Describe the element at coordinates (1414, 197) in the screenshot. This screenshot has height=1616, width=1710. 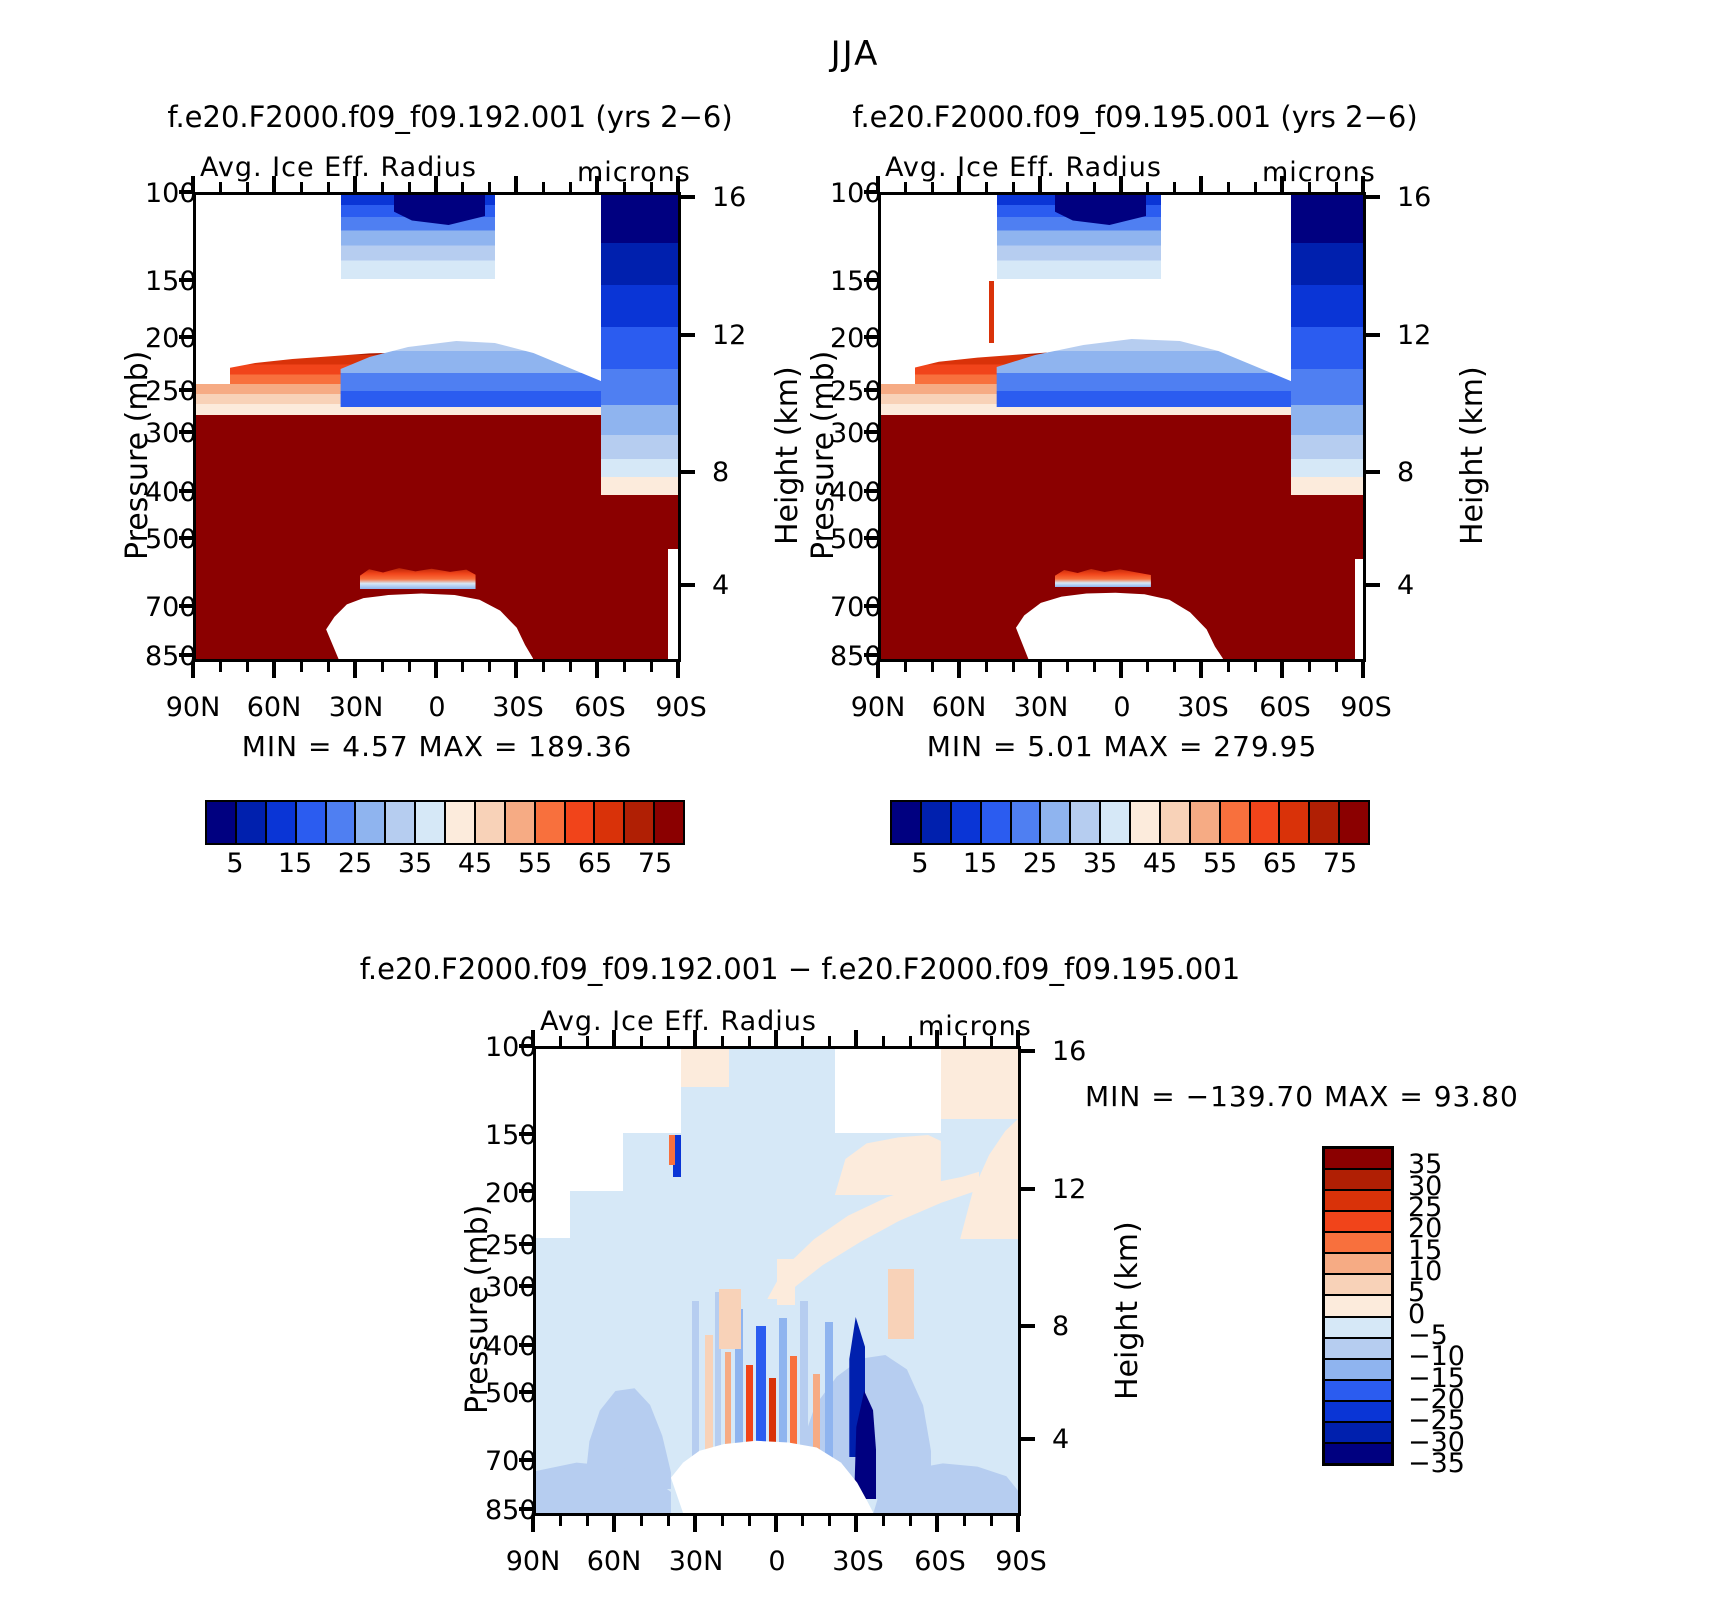
I see `y2tick-16-r: 16` at that location.